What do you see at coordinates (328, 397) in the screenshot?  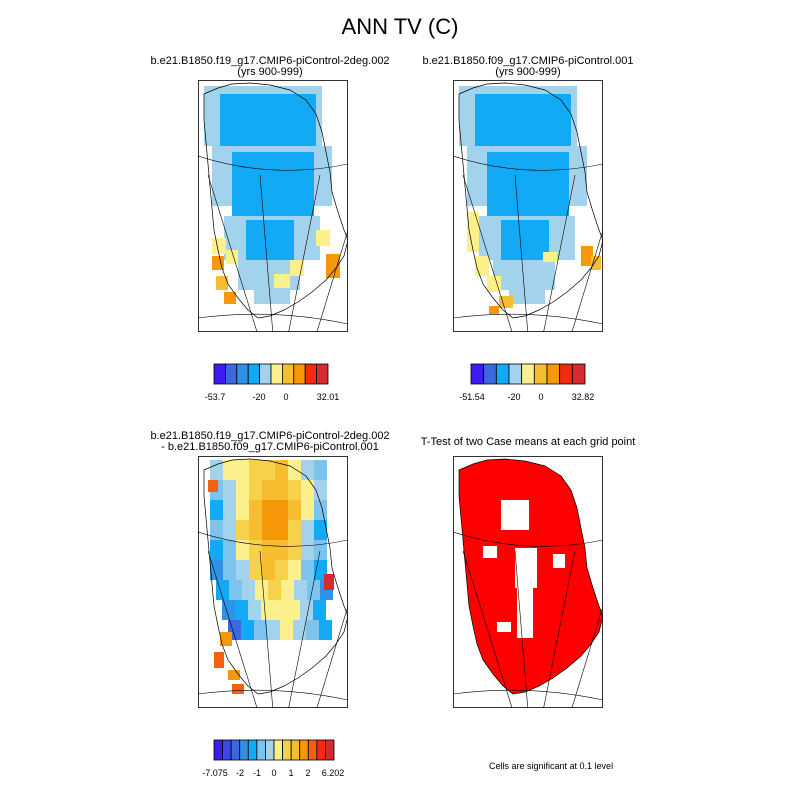 I see `colorbar-1-tick-label: 32.01` at bounding box center [328, 397].